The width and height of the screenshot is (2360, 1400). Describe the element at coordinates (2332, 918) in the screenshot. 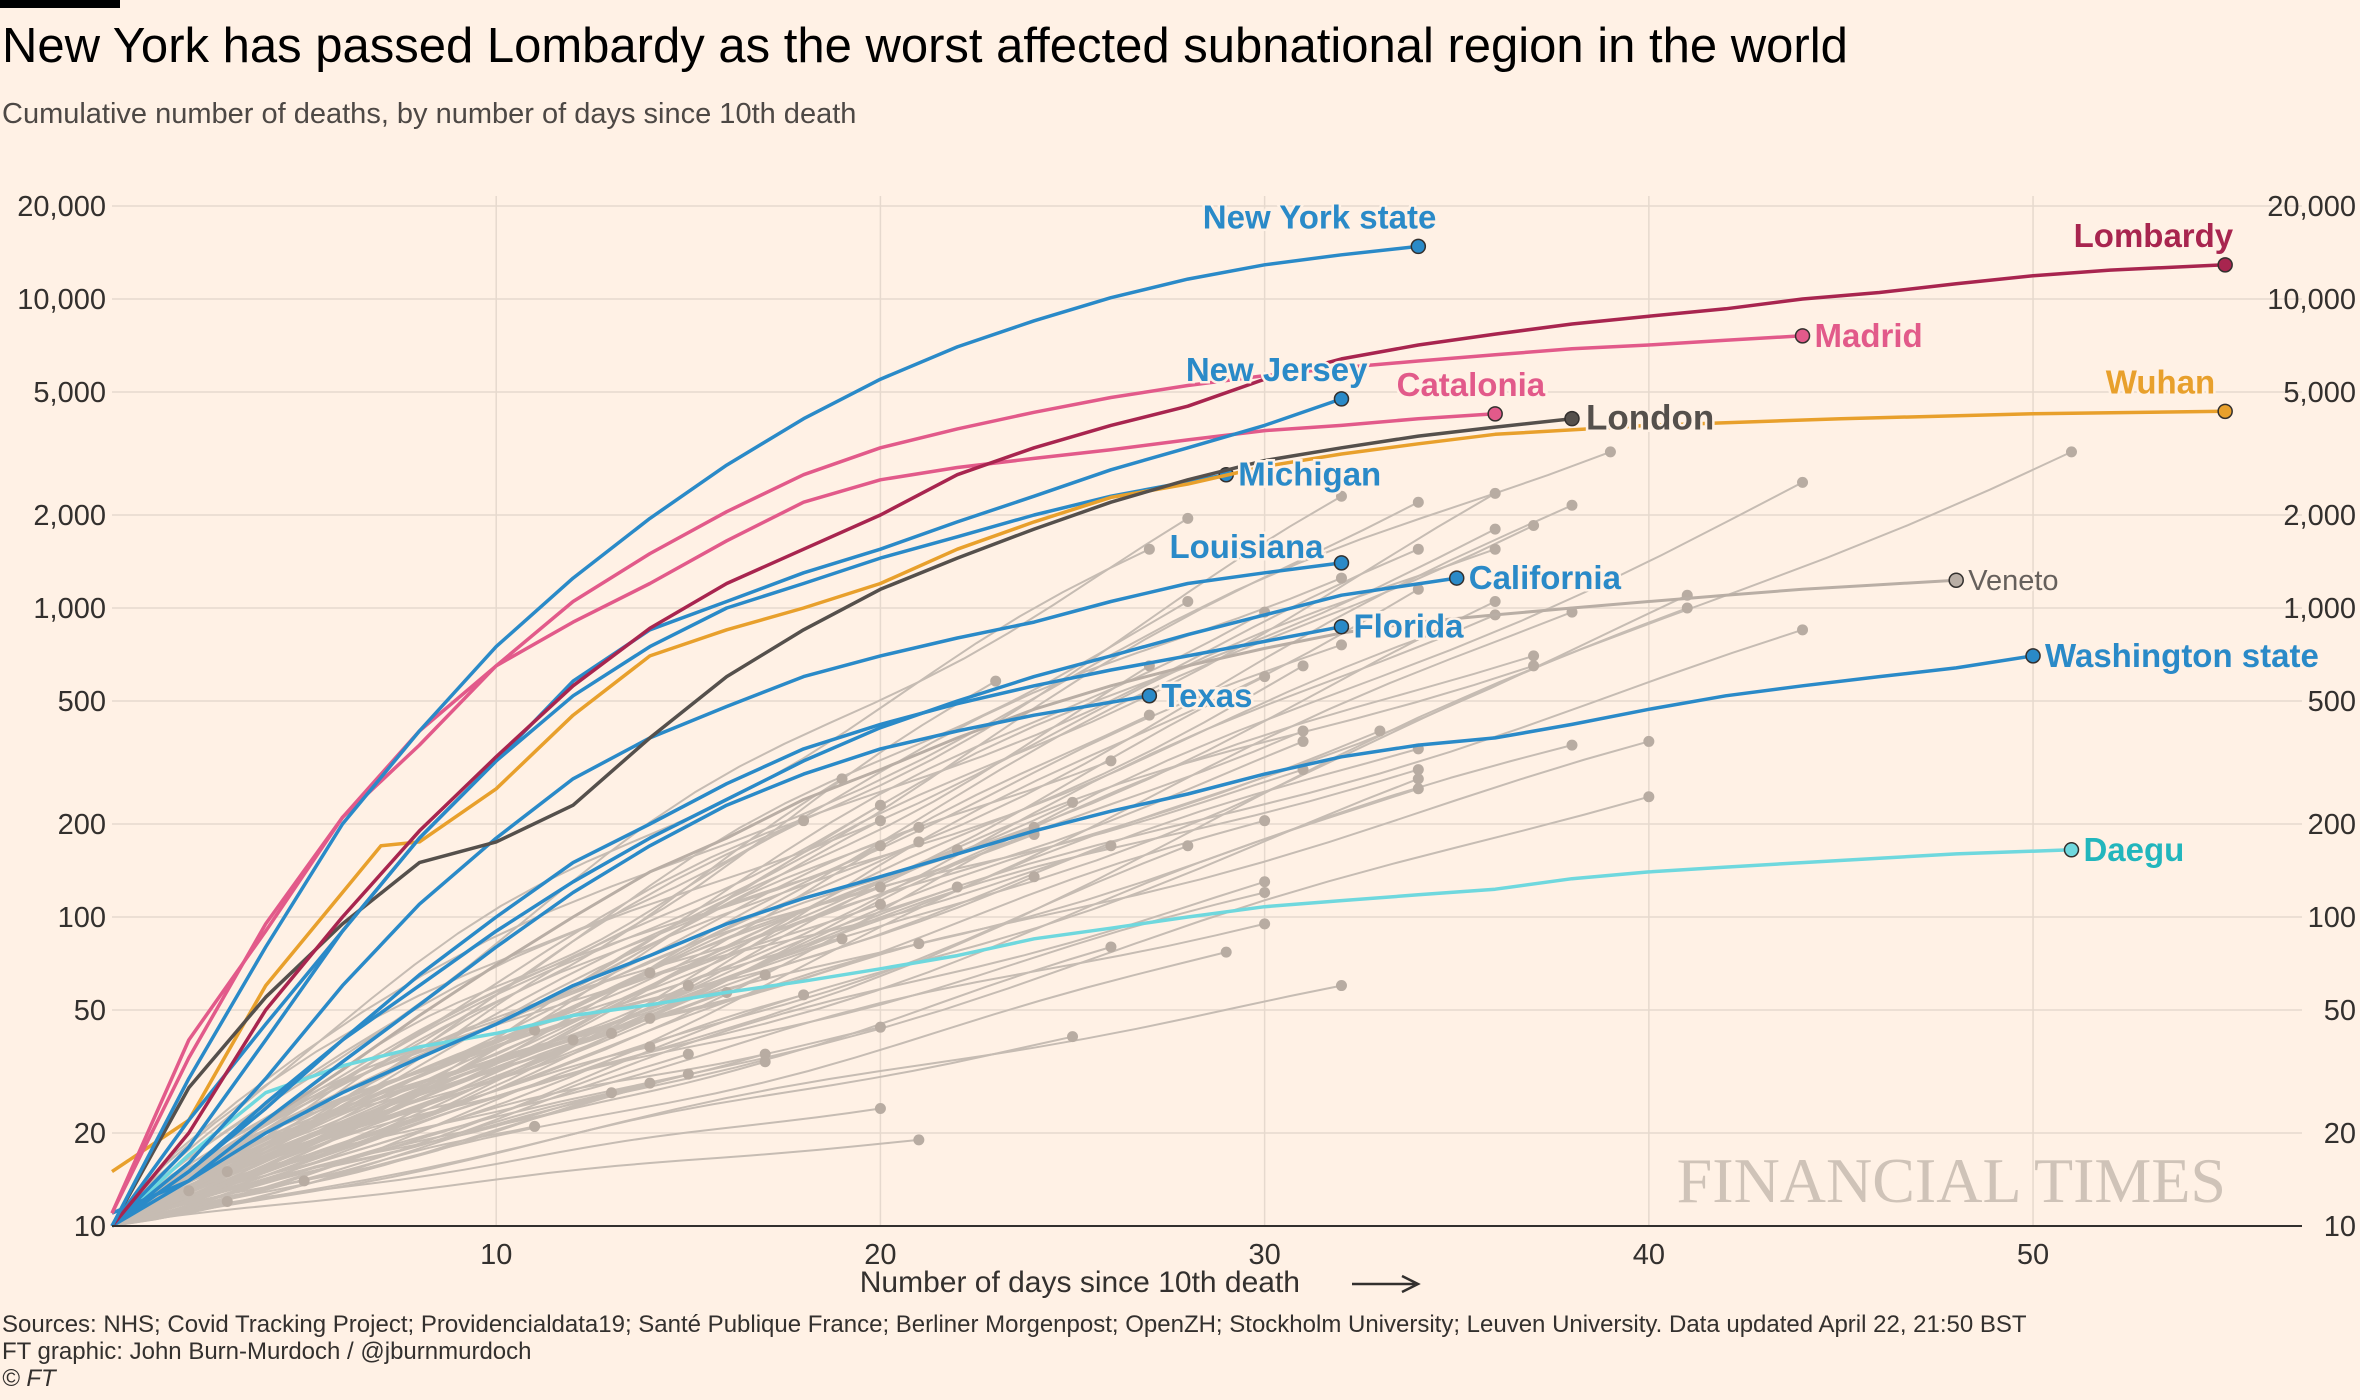

I see `y-tick-label-right: 100` at that location.